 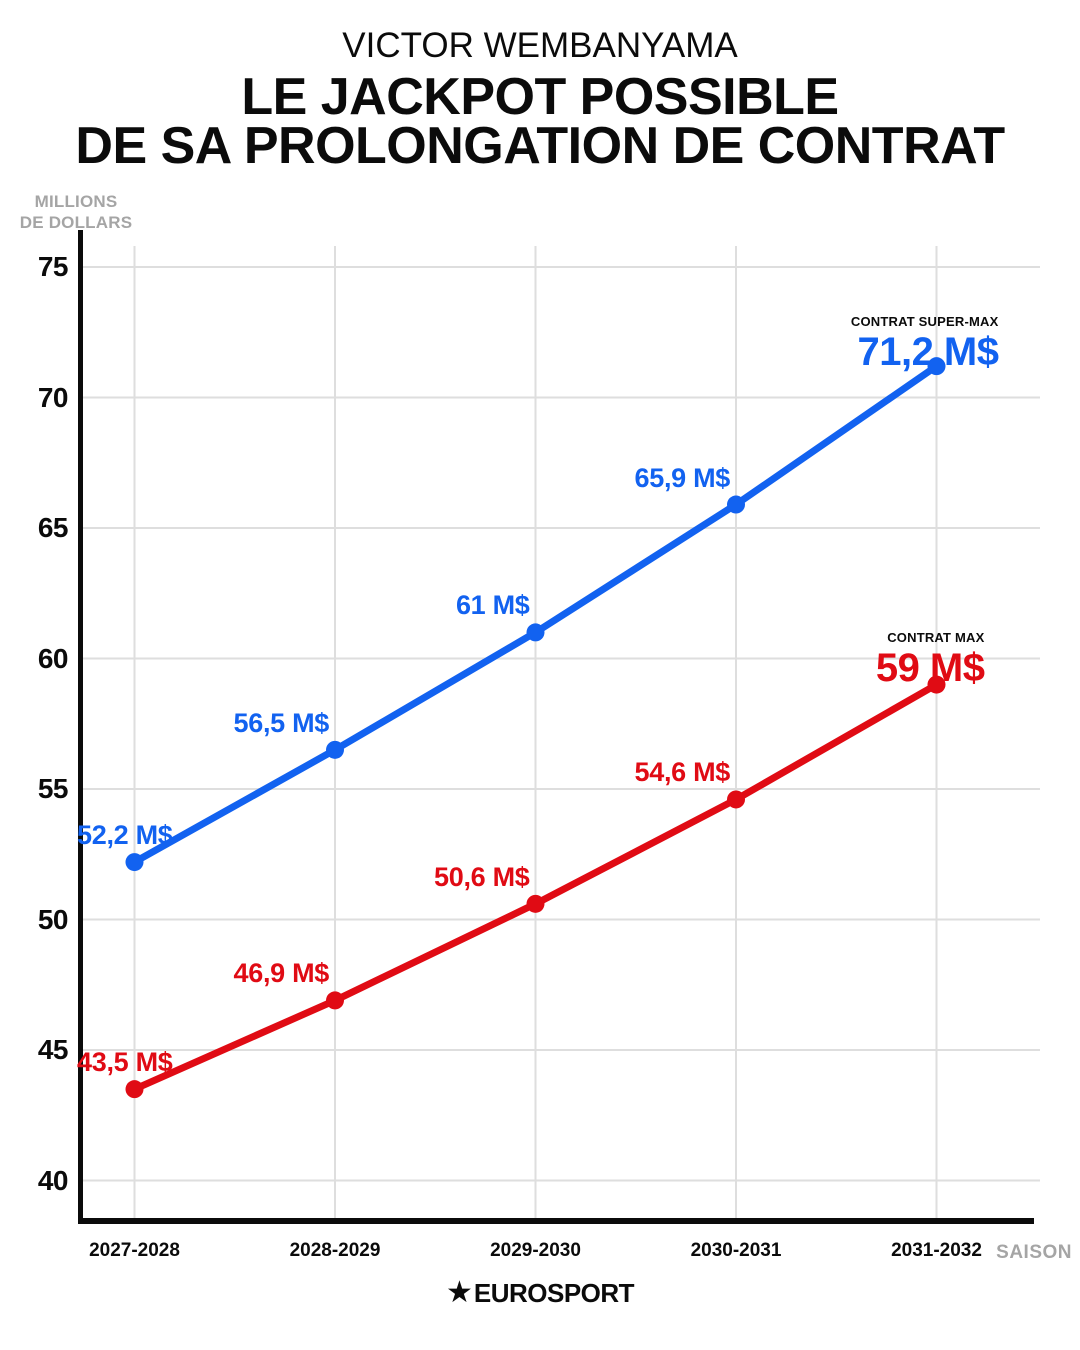 What do you see at coordinates (335, 1250) in the screenshot?
I see `x-tick-label: 2028-2029` at bounding box center [335, 1250].